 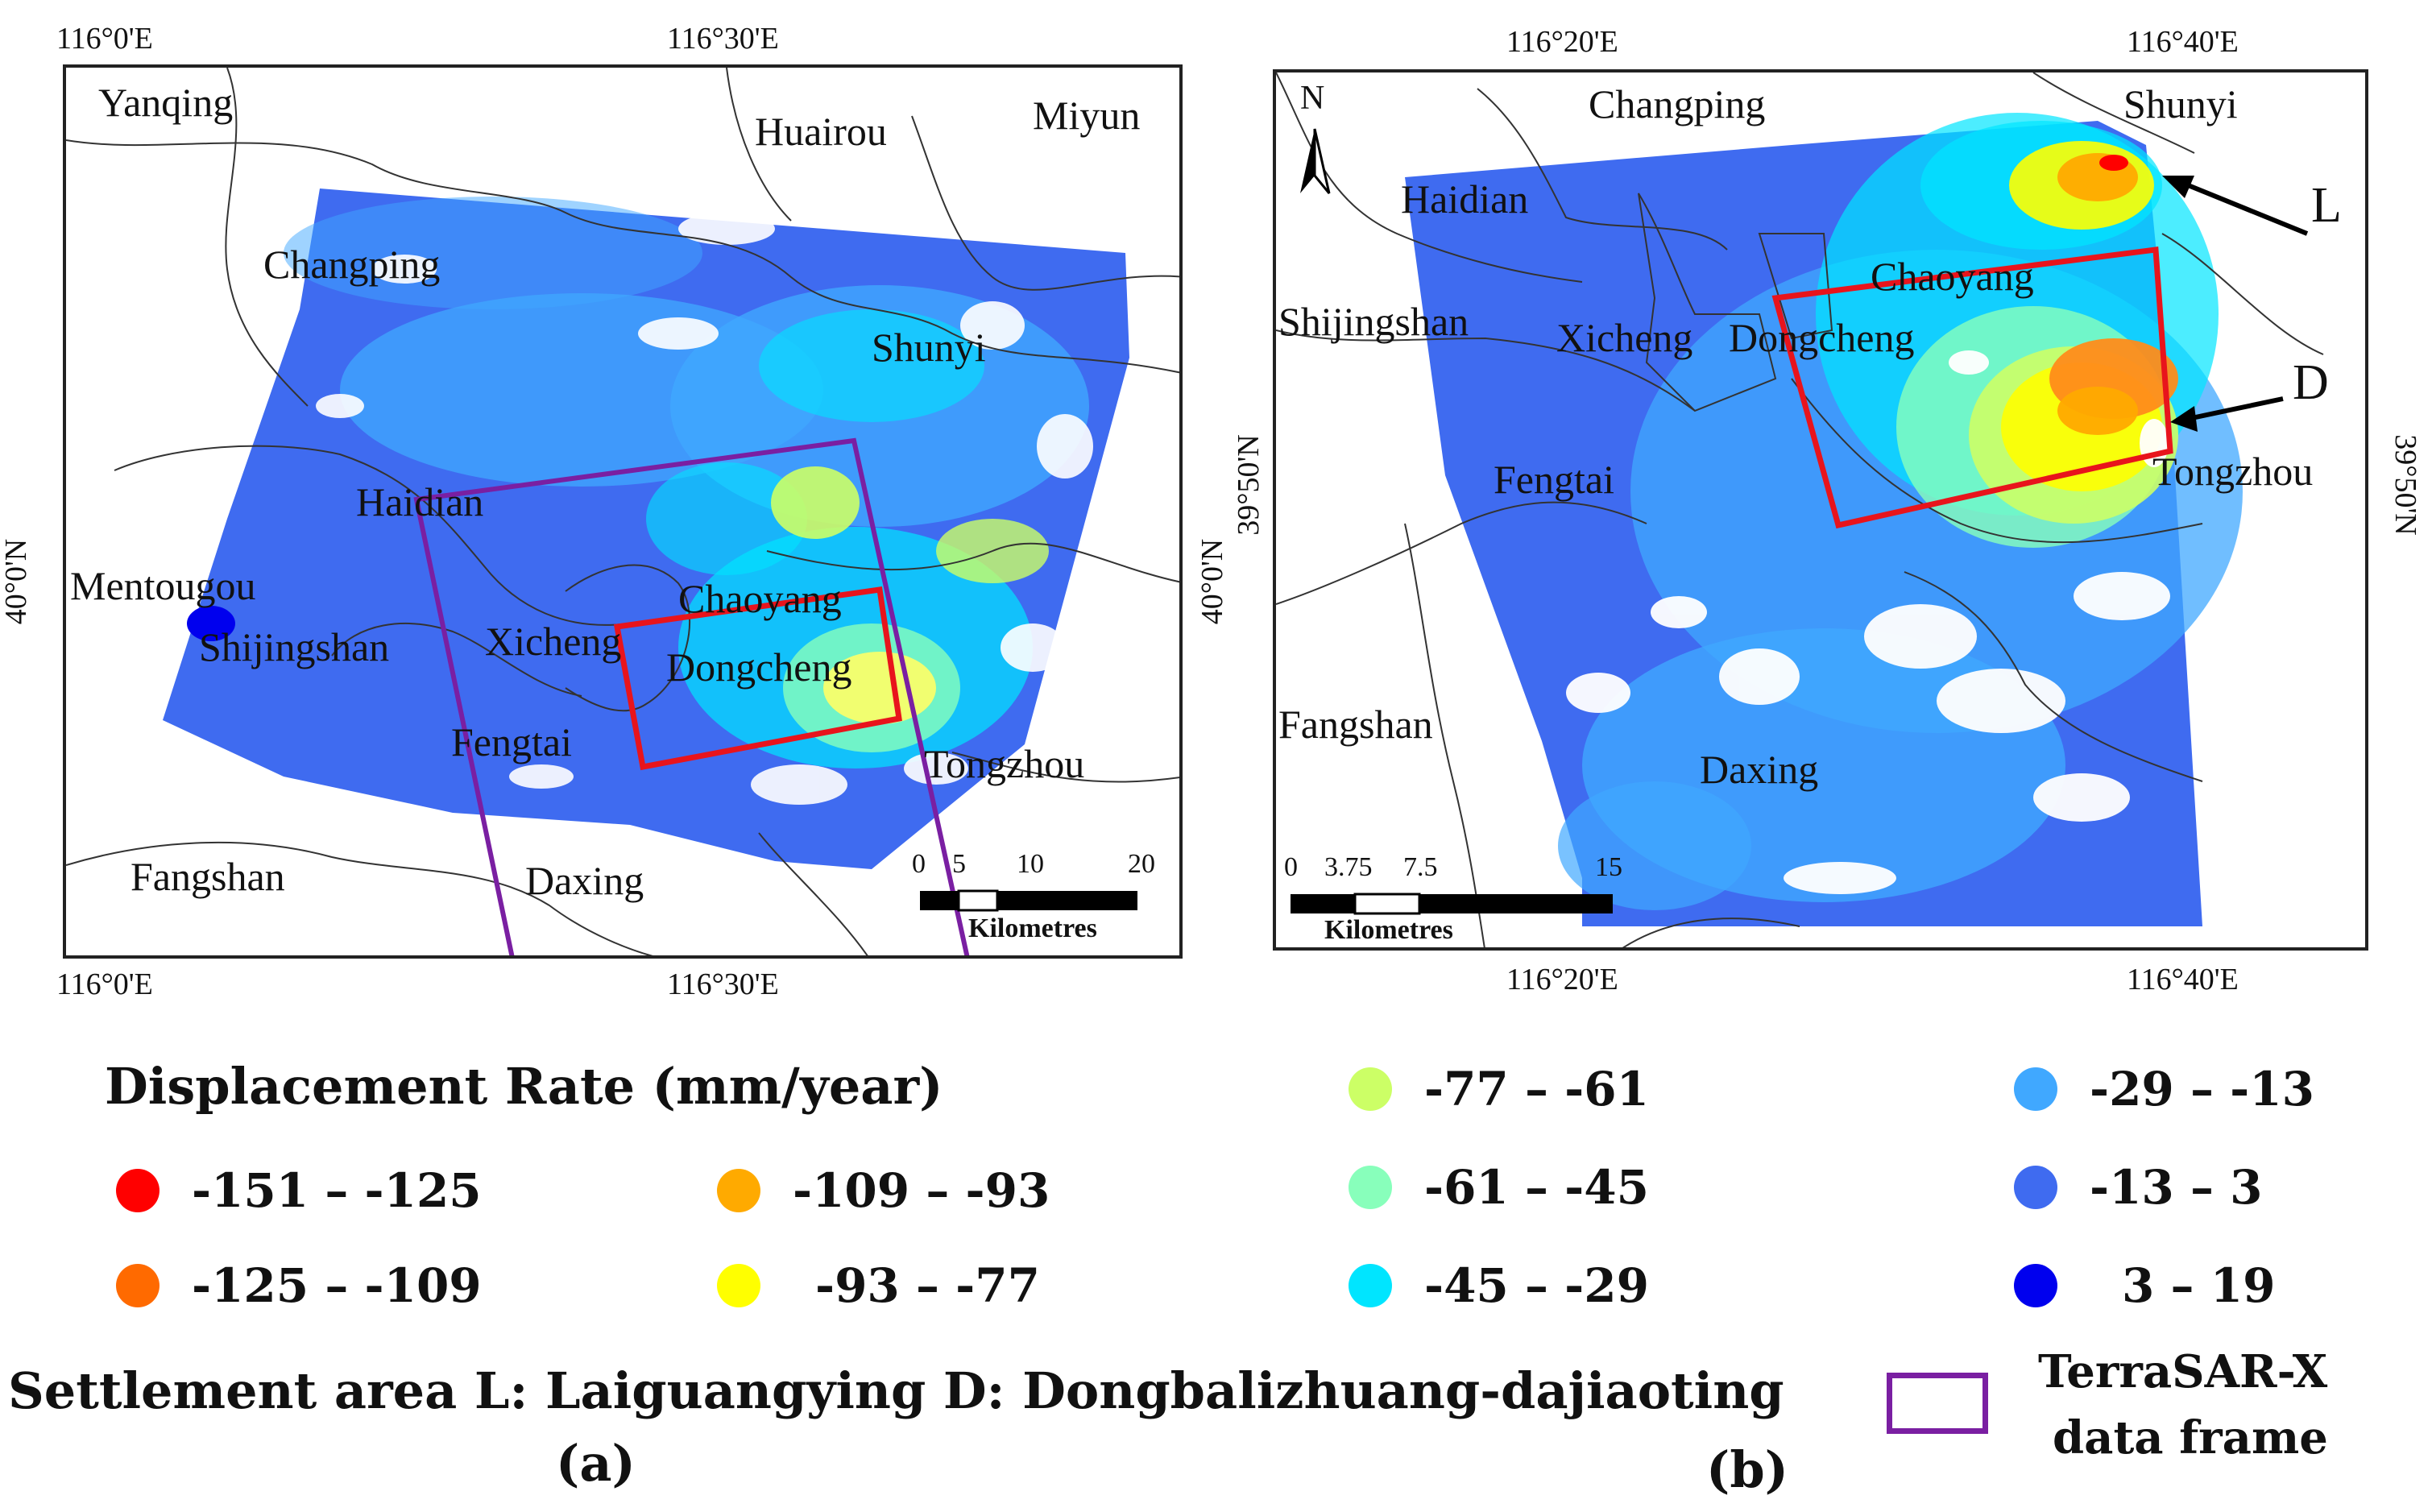 What do you see at coordinates (1562, 979) in the screenshot?
I see `lon-label-b-bot-1: 116°20'E` at bounding box center [1562, 979].